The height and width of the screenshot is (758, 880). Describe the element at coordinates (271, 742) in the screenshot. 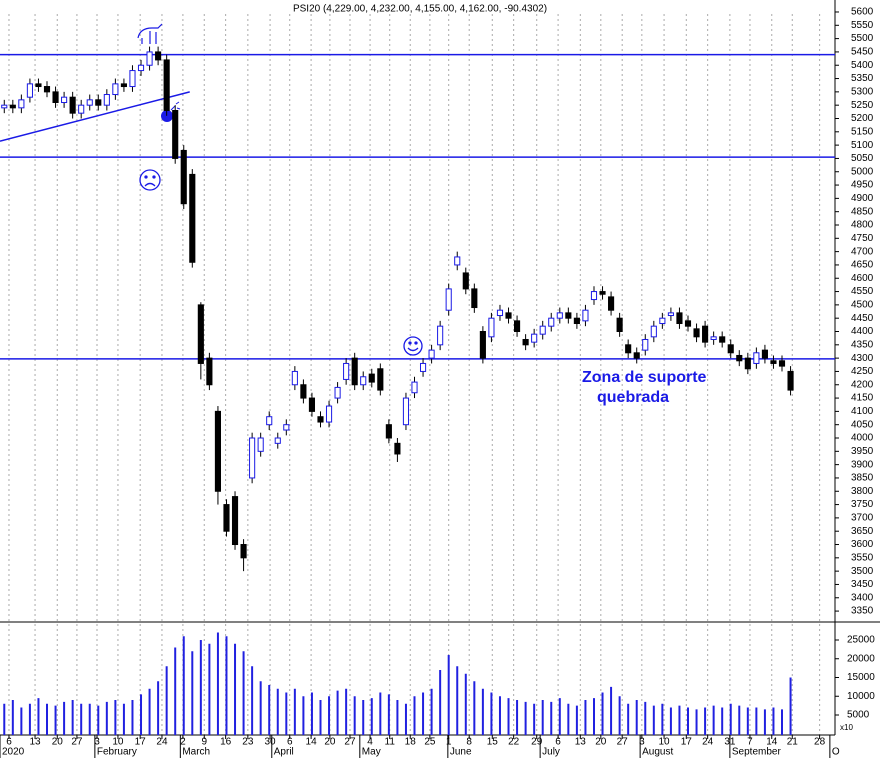

I see `x-tick-label: 30` at that location.